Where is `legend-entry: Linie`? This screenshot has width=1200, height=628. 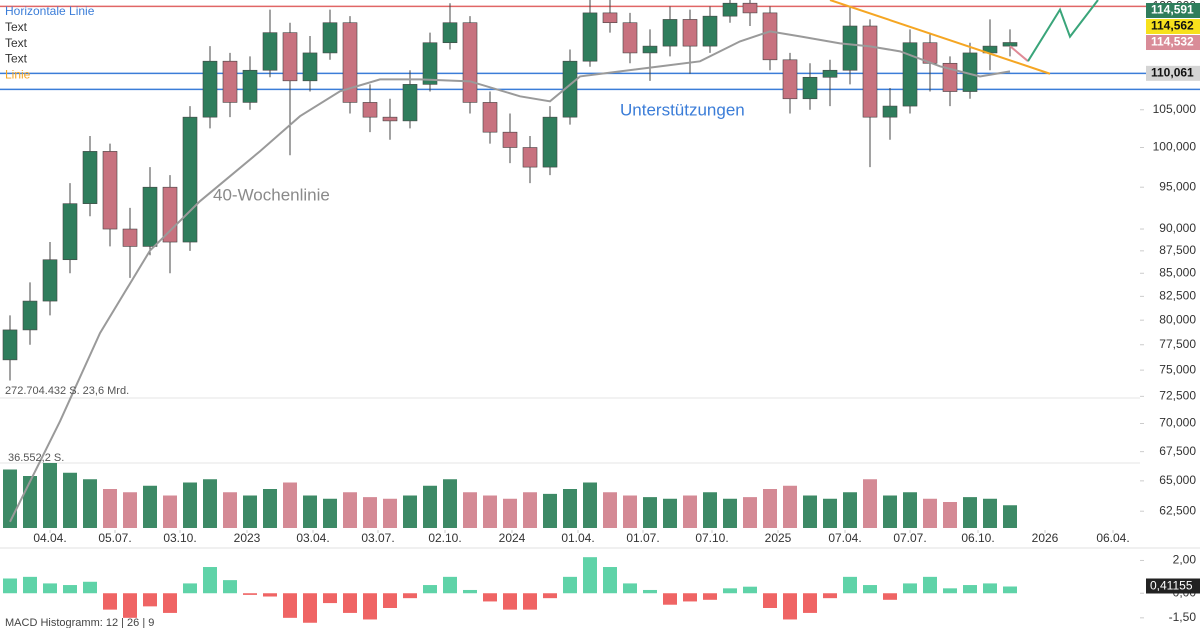
legend-entry: Linie is located at coordinates (18, 74).